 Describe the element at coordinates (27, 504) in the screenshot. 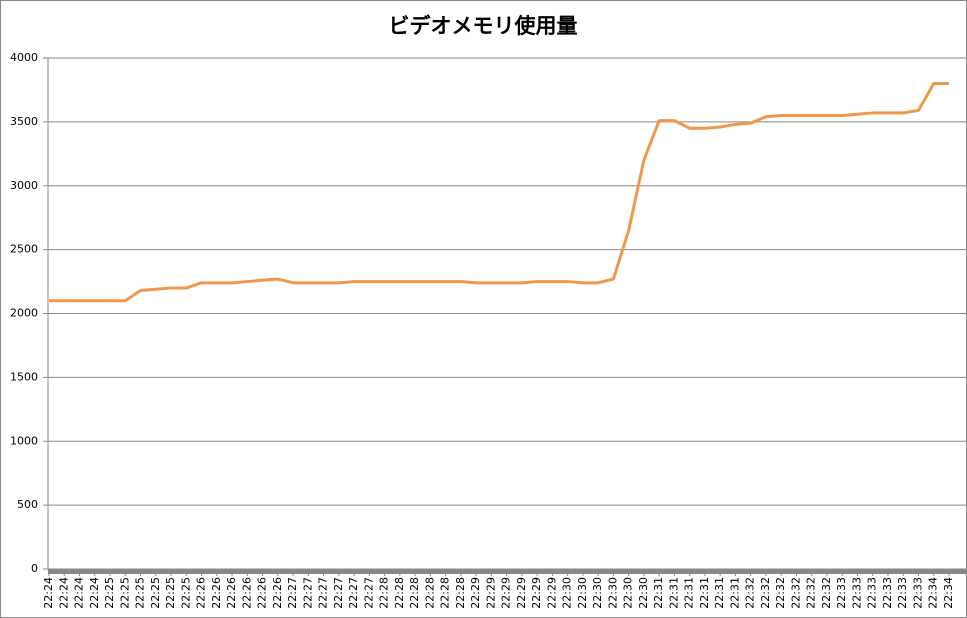

I see `y-tick-label: 500` at that location.